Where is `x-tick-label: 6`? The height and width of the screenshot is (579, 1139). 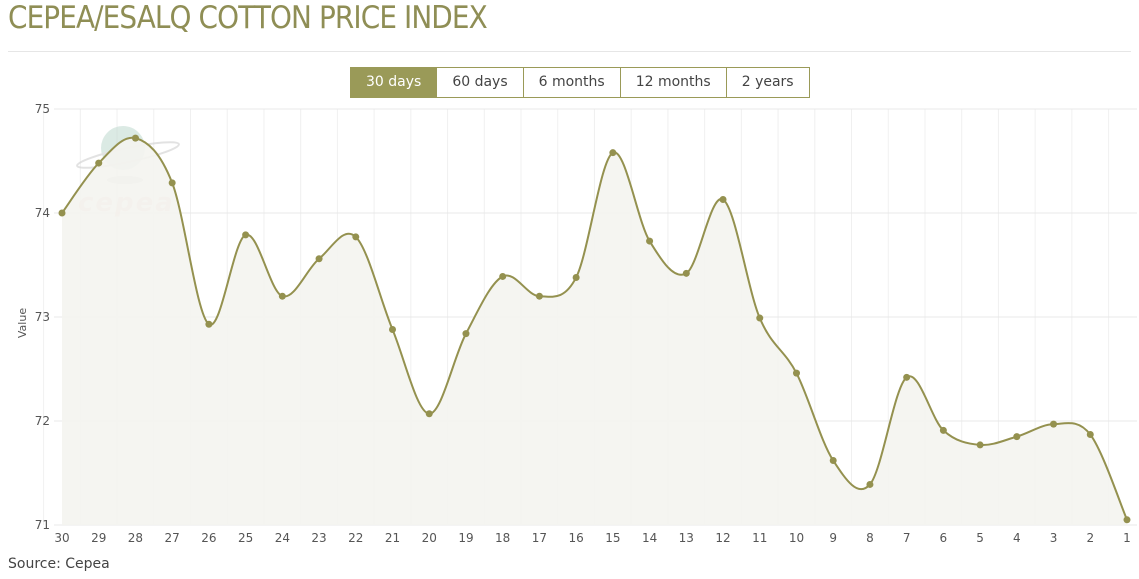 x-tick-label: 6 is located at coordinates (944, 538).